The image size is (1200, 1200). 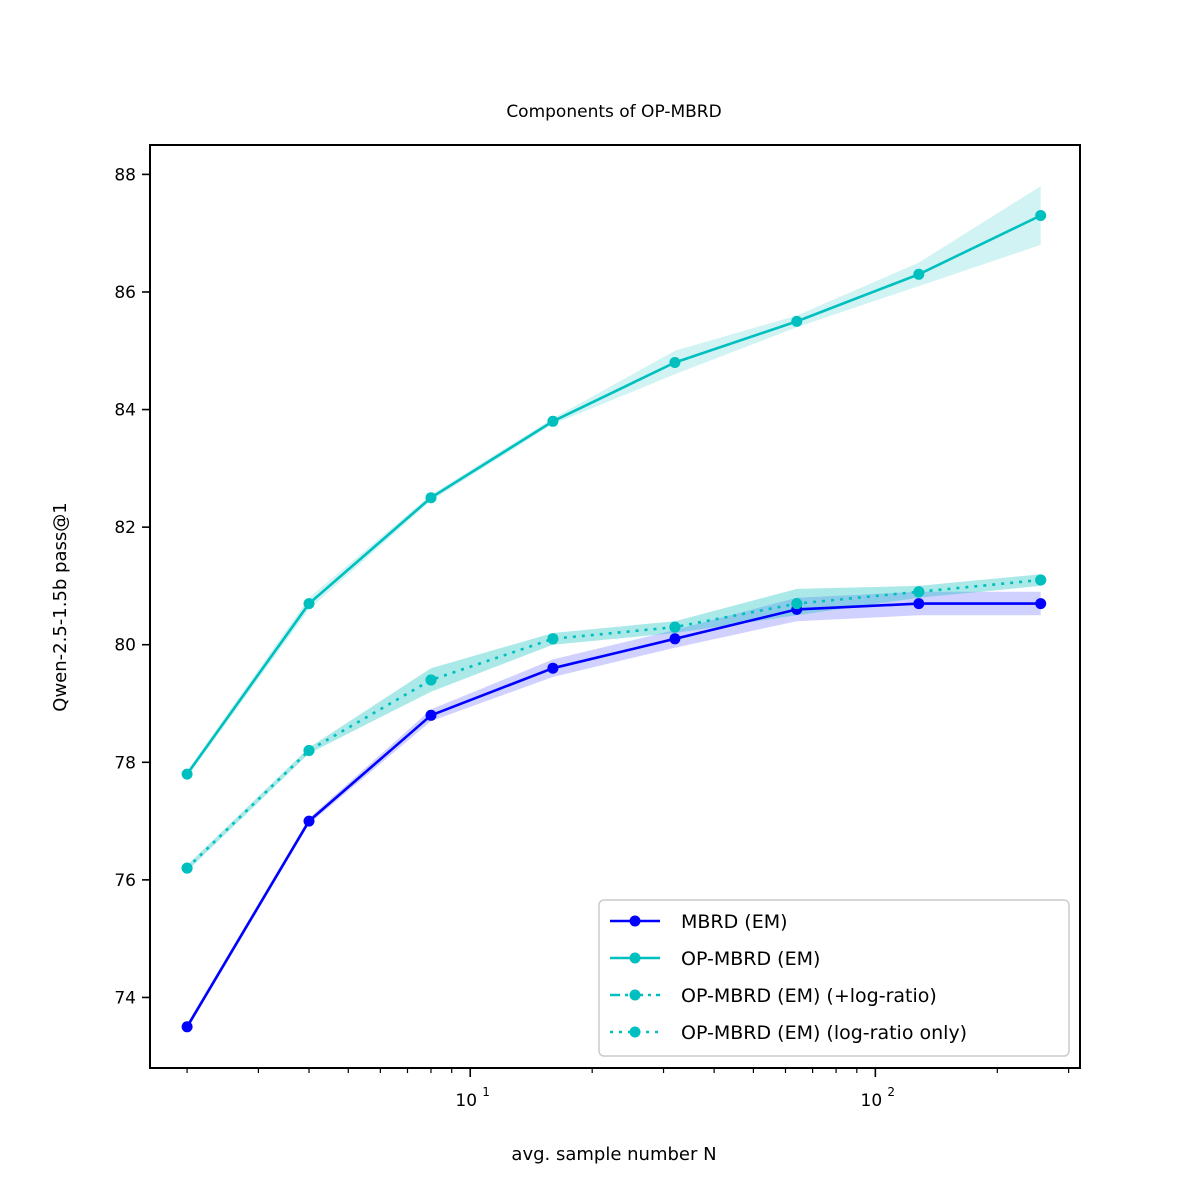 What do you see at coordinates (125, 175) in the screenshot?
I see `y-tick-label-88: 88` at bounding box center [125, 175].